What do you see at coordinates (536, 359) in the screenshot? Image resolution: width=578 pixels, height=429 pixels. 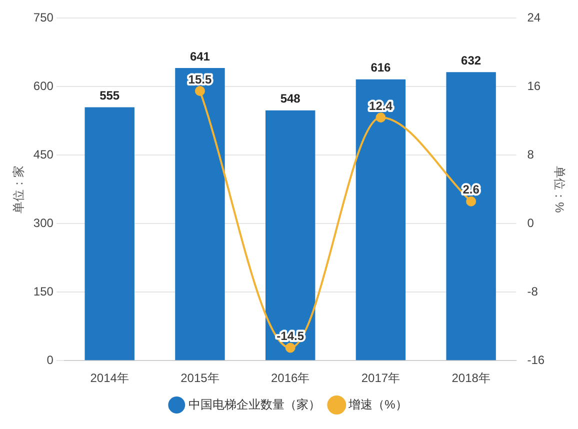 I see `y2-tick-label: -16` at bounding box center [536, 359].